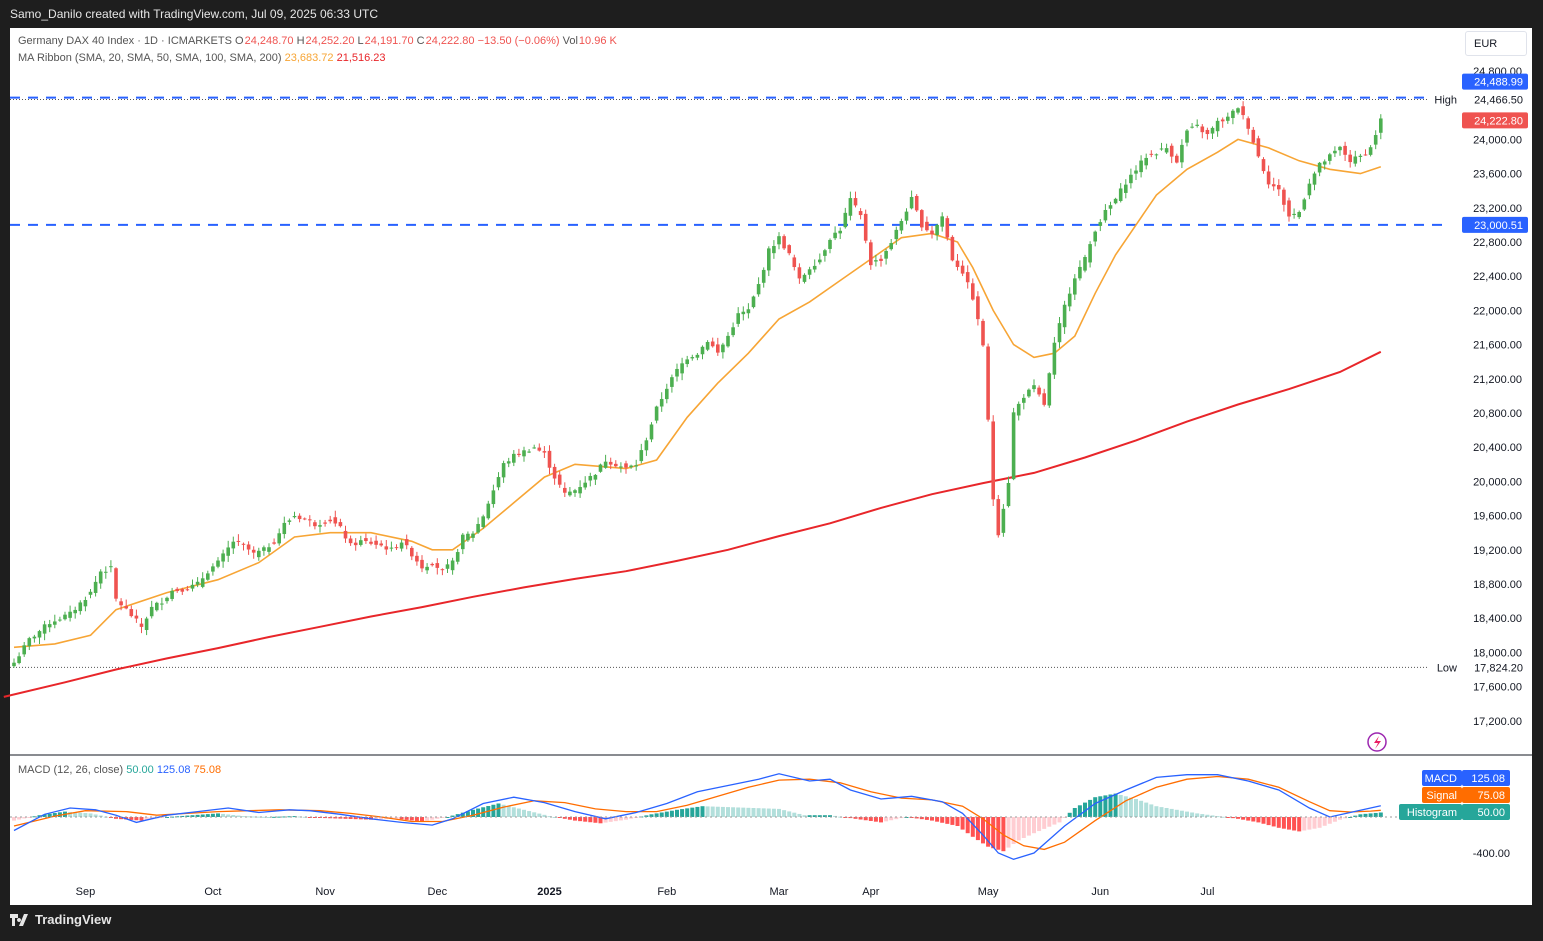 The width and height of the screenshot is (1543, 941). Describe the element at coordinates (1442, 795) in the screenshot. I see `signal-name-tag-bg` at that location.